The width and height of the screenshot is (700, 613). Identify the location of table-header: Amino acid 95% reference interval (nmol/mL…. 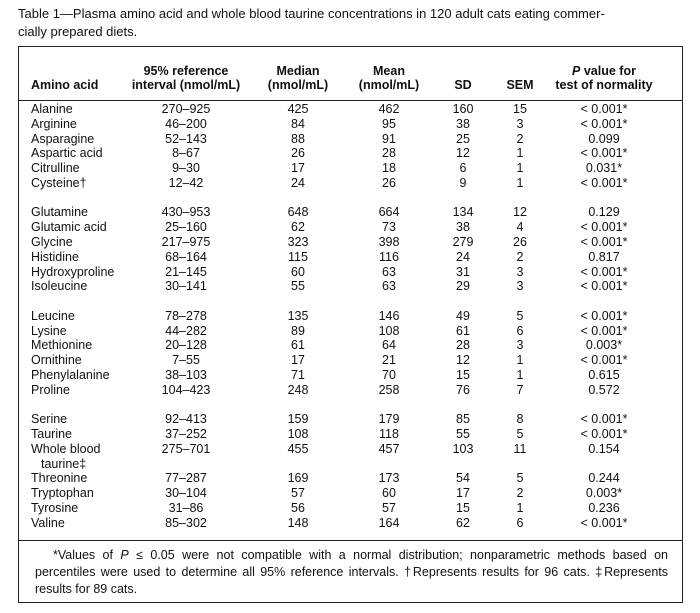
(350, 74).